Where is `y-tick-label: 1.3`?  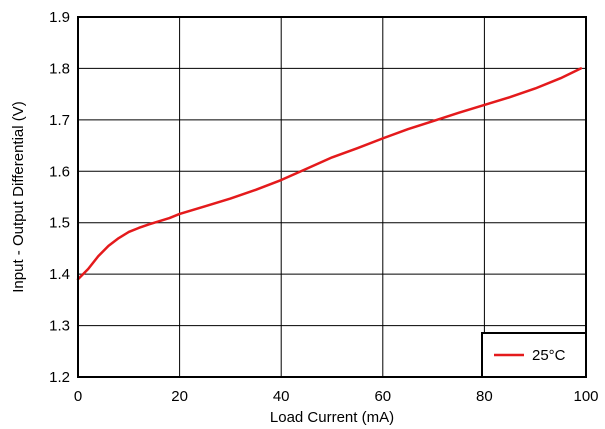 y-tick-label: 1.3 is located at coordinates (59, 326).